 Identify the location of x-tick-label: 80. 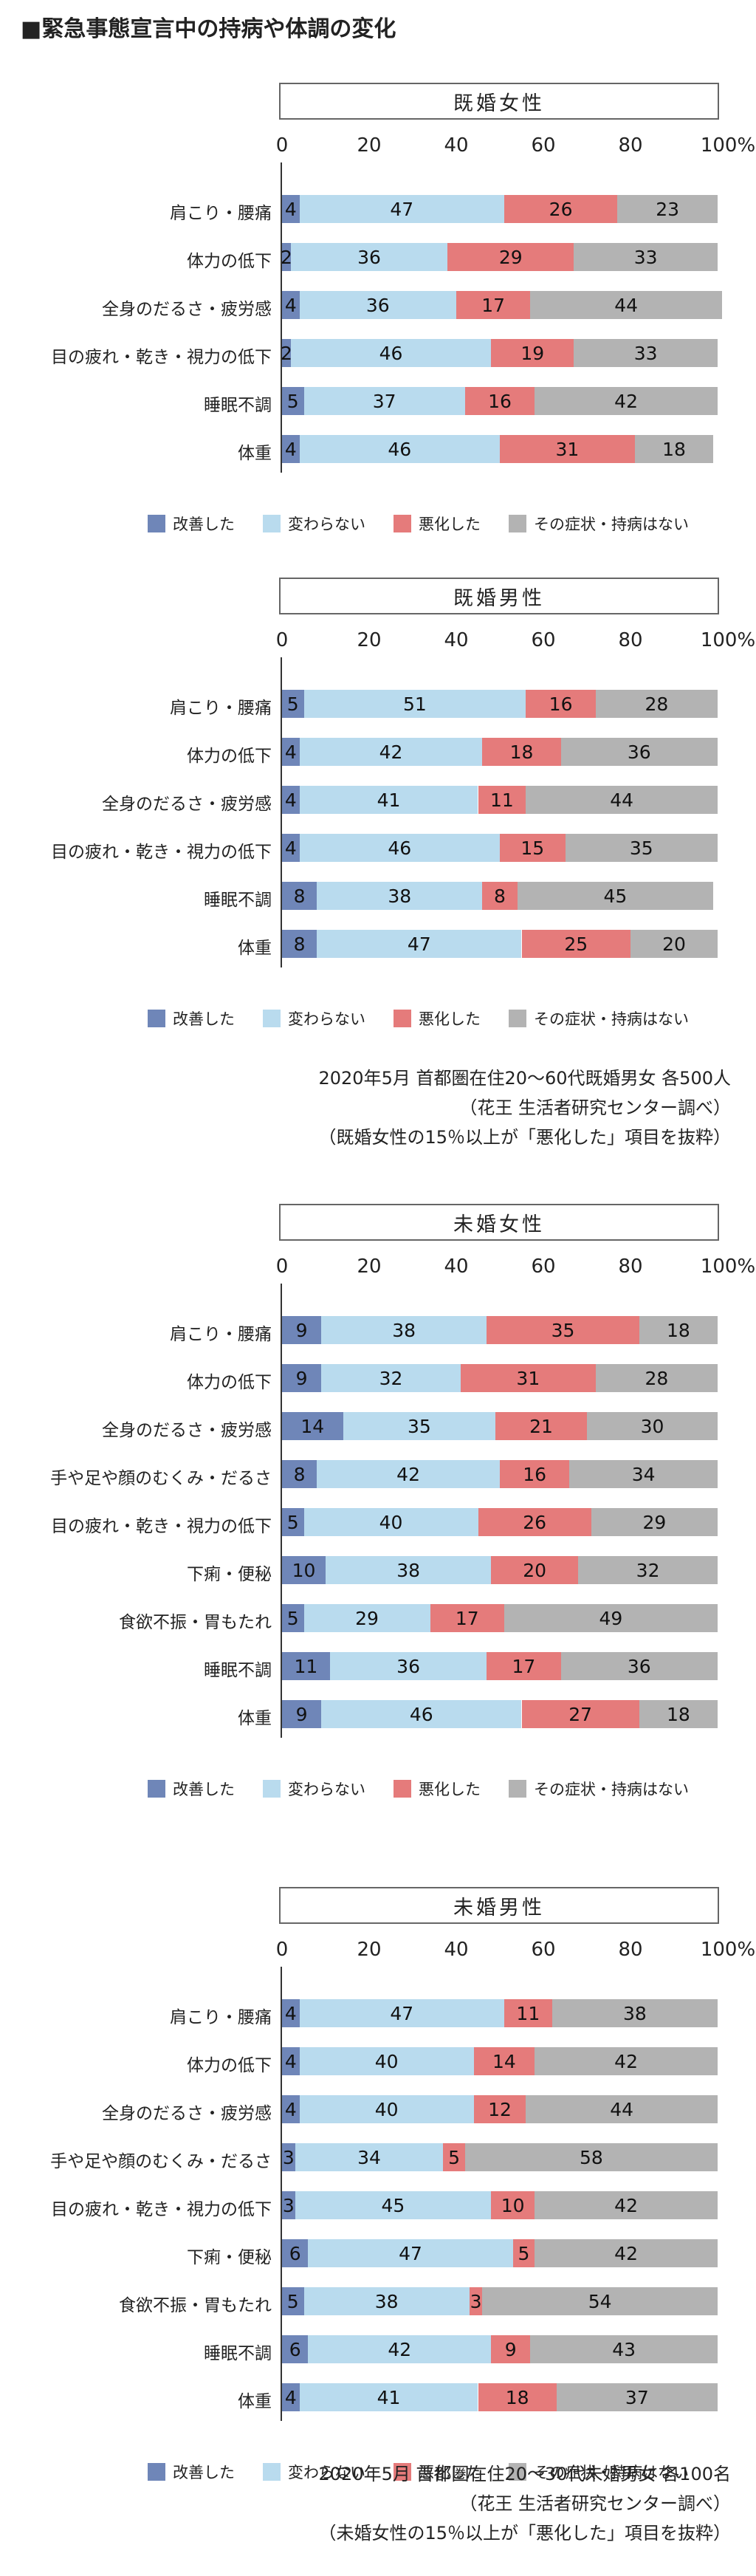
(630, 145).